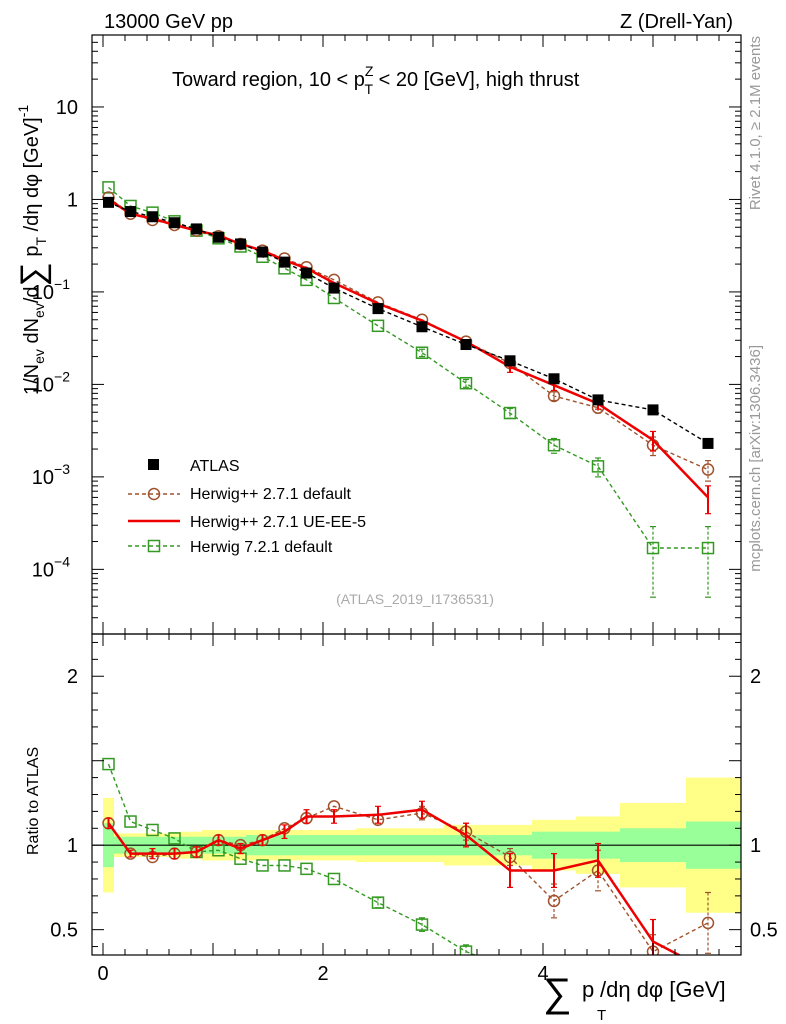  Describe the element at coordinates (755, 677) in the screenshot. I see `ratio-y-tick-label-right: 2` at that location.